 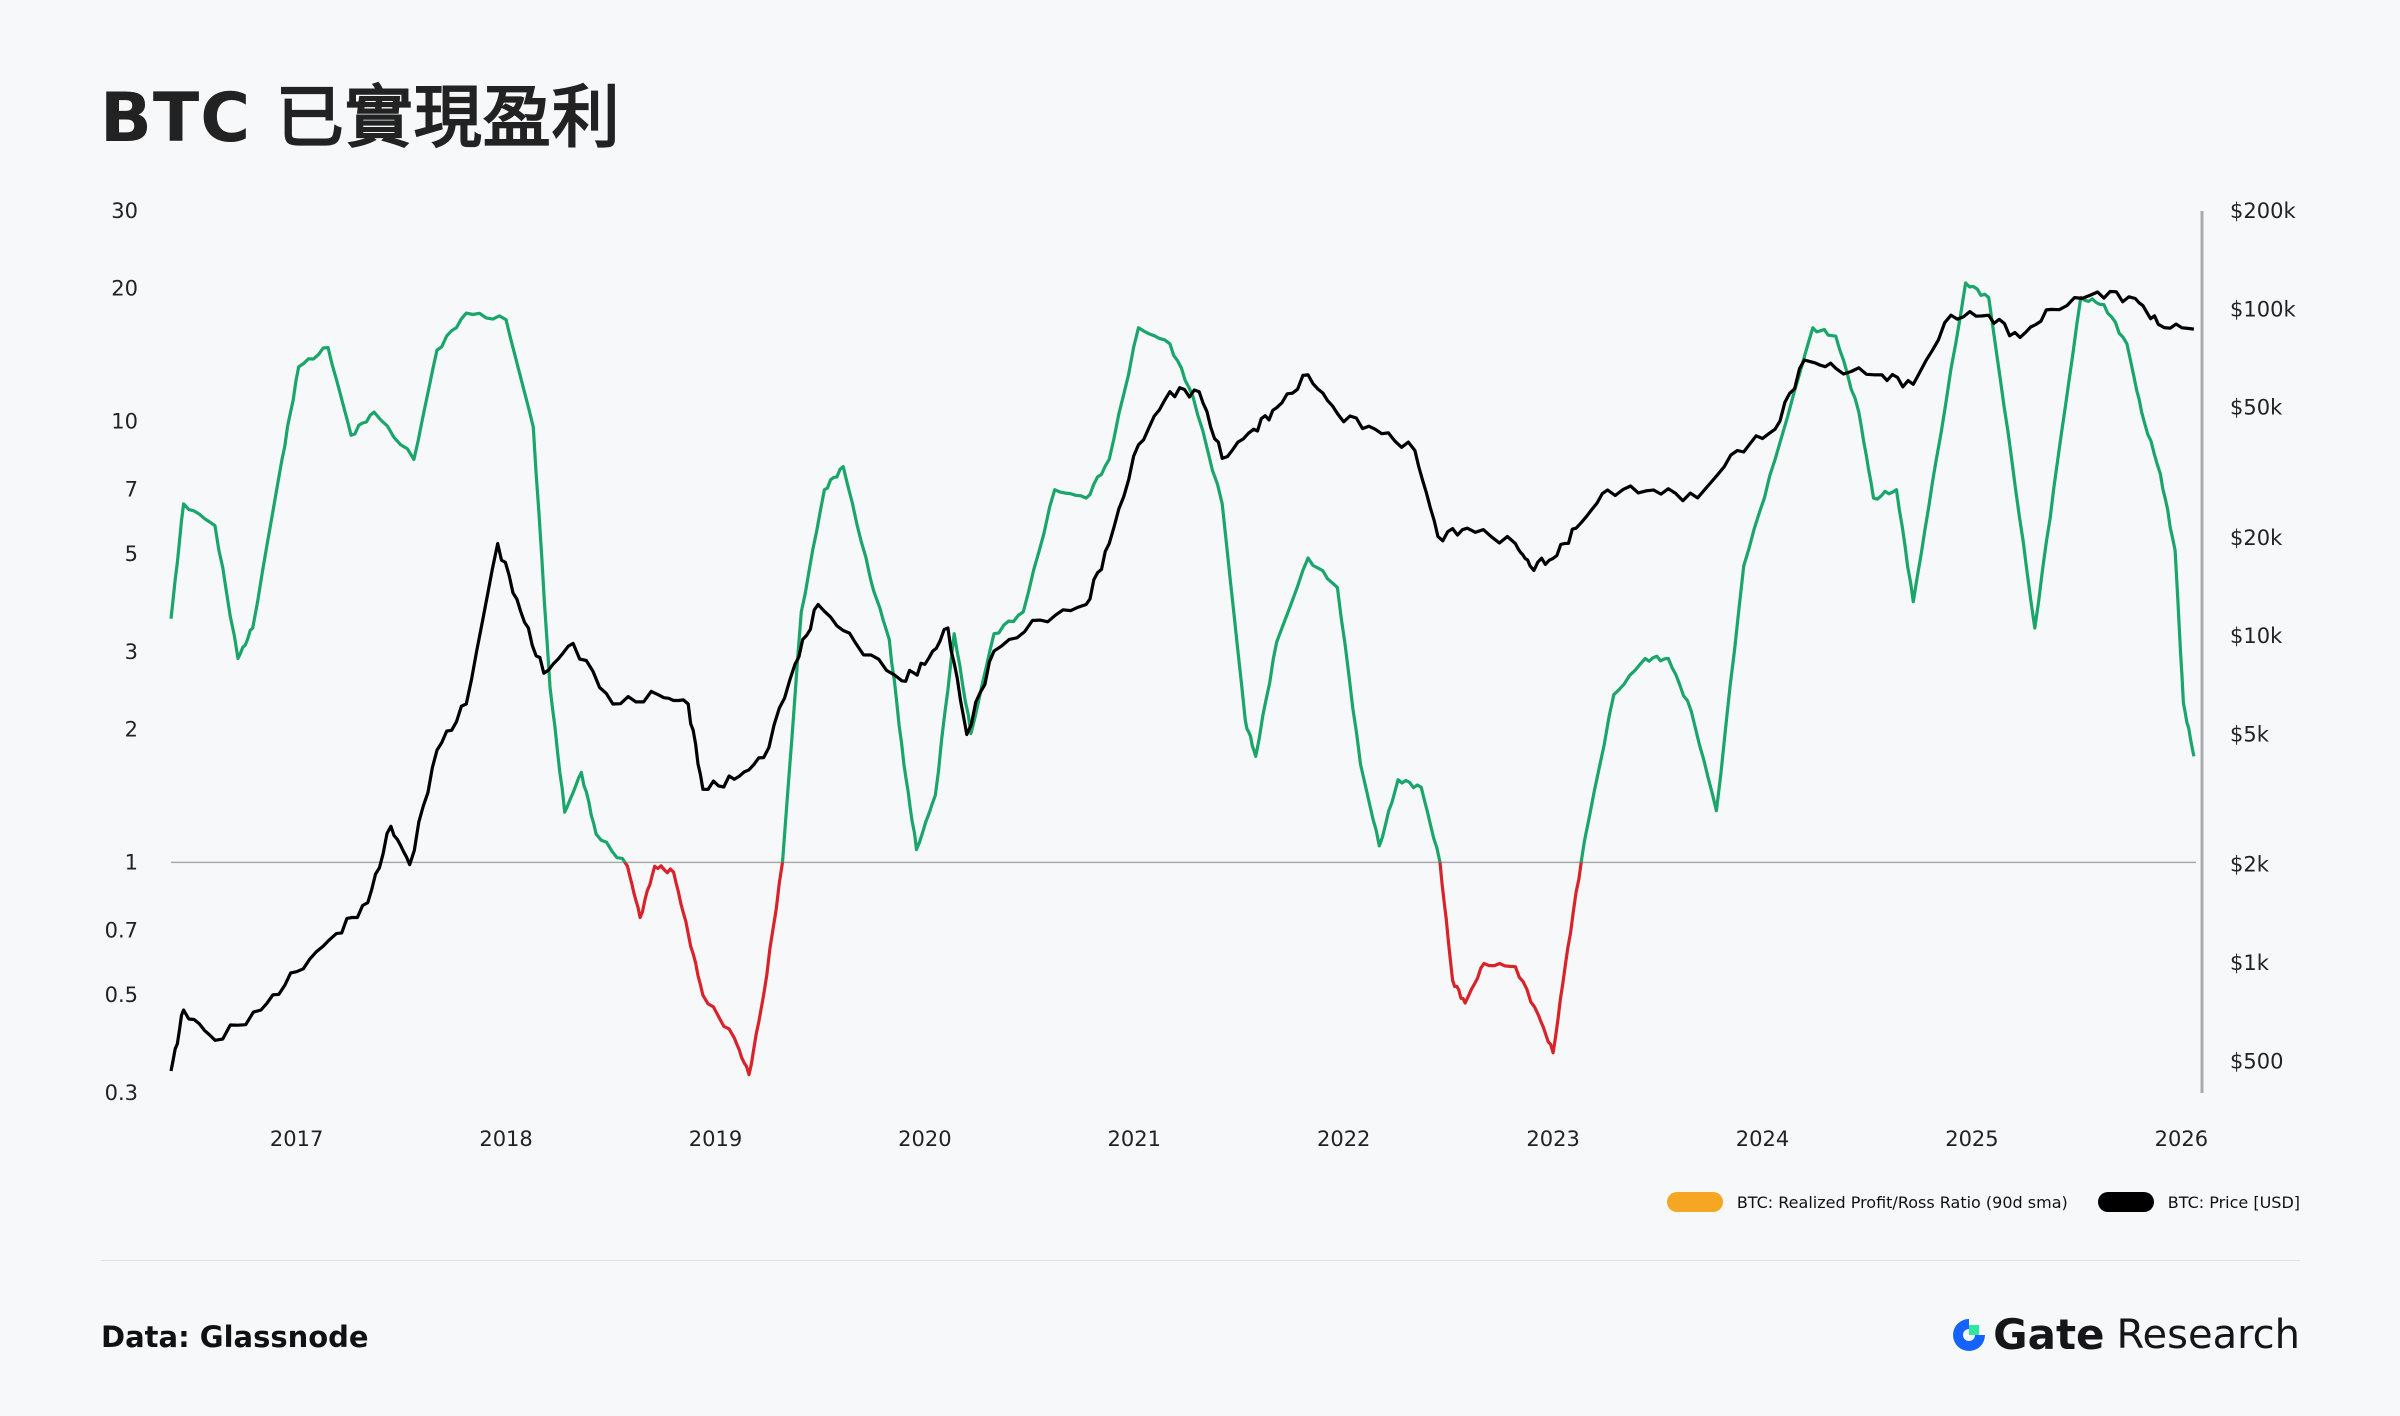 What do you see at coordinates (1343, 1139) in the screenshot?
I see `x-tick-label: 2022` at bounding box center [1343, 1139].